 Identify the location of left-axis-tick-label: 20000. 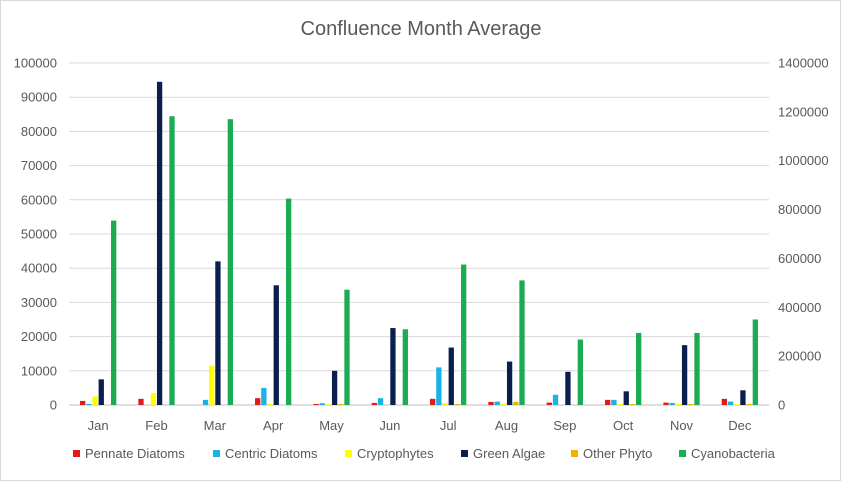
(39, 336).